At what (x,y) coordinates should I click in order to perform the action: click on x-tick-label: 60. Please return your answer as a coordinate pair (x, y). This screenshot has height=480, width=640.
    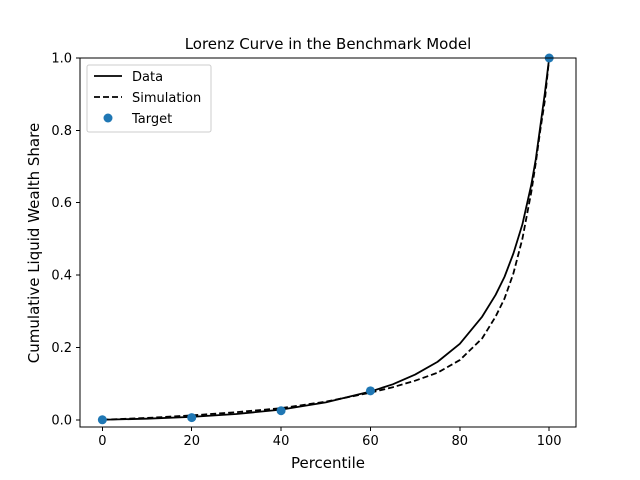
    Looking at the image, I should click on (370, 441).